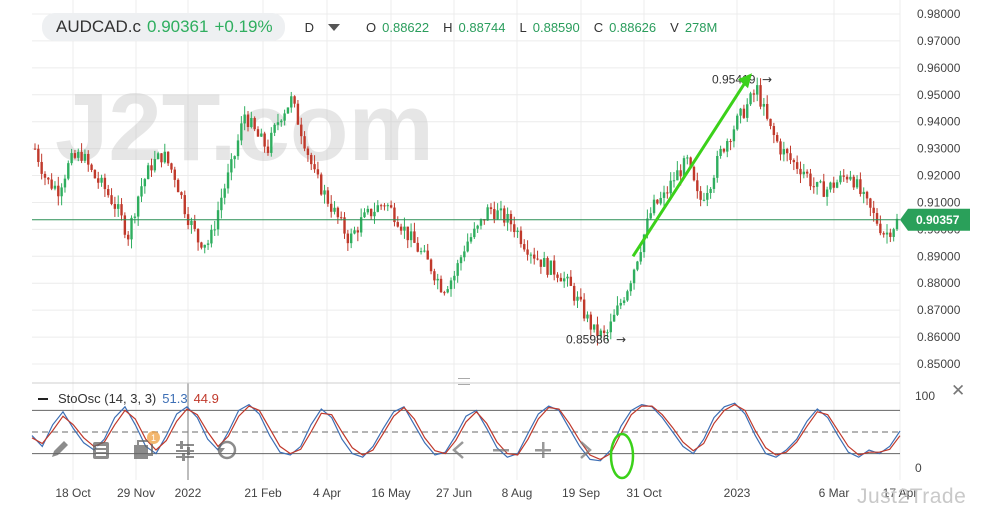 The height and width of the screenshot is (526, 1003). Describe the element at coordinates (448, 27) in the screenshot. I see `high-label: H` at that location.